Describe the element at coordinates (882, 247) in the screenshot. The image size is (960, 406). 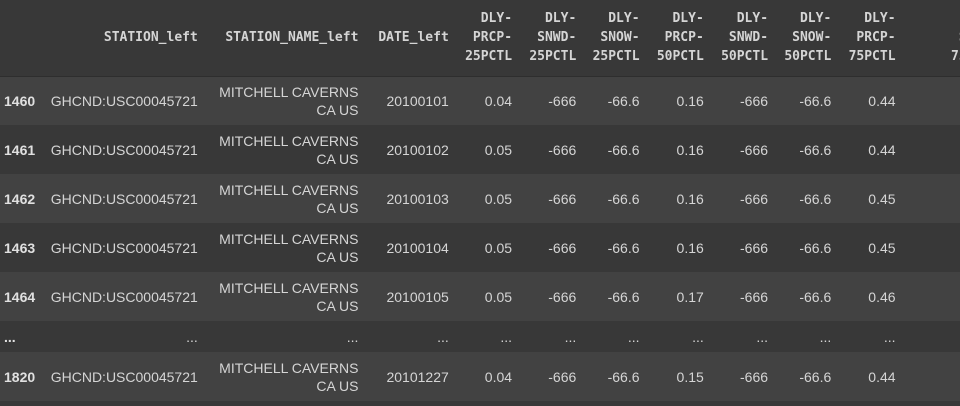
I see `cell-value: 0.45` at that location.